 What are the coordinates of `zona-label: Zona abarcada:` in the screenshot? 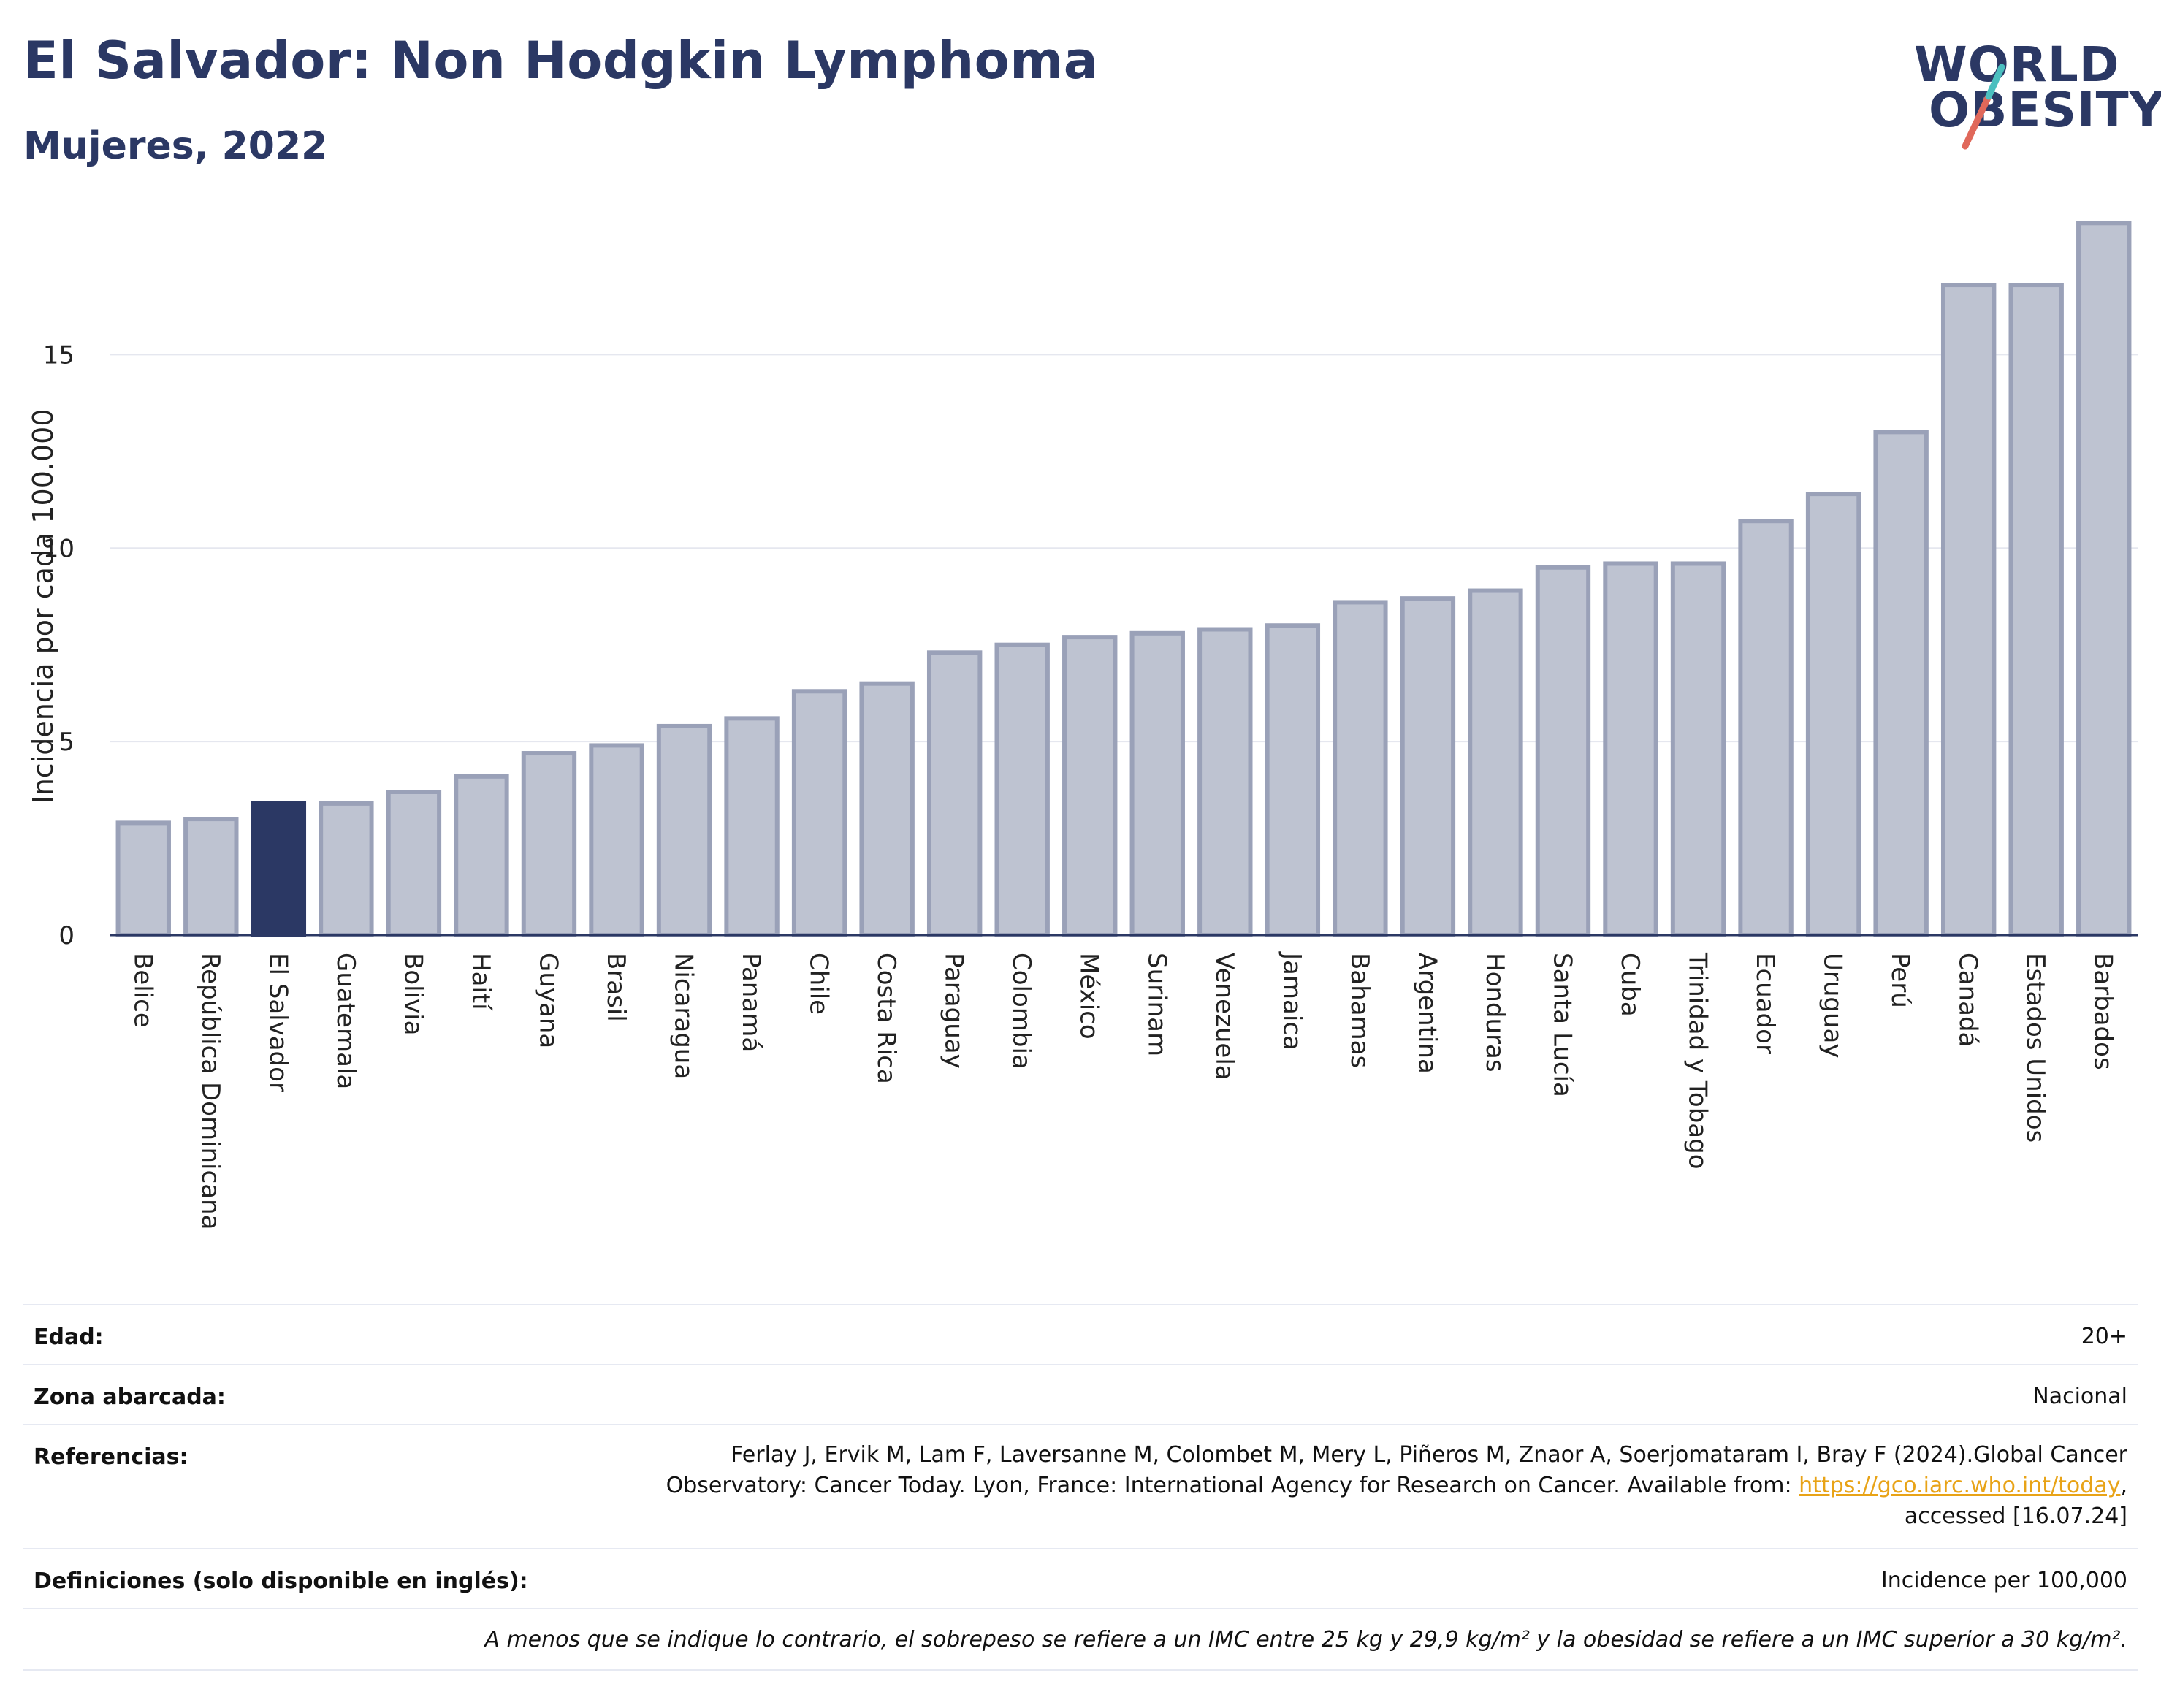 It's located at (130, 1397).